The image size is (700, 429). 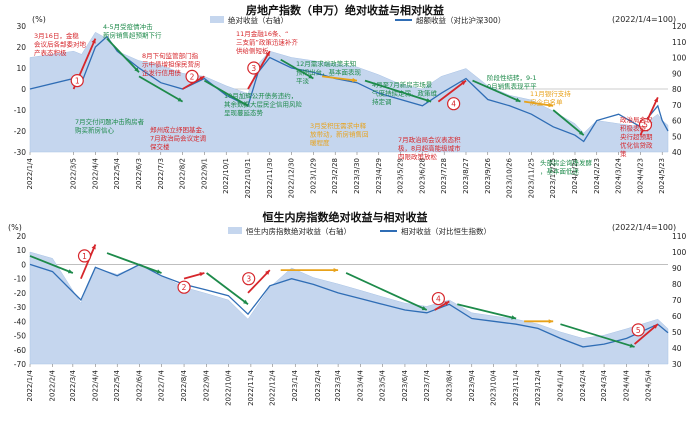 What do you see at coordinates (140, 385) in the screenshot?
I see `x-tick-label: 2022/6/4` at bounding box center [140, 385].